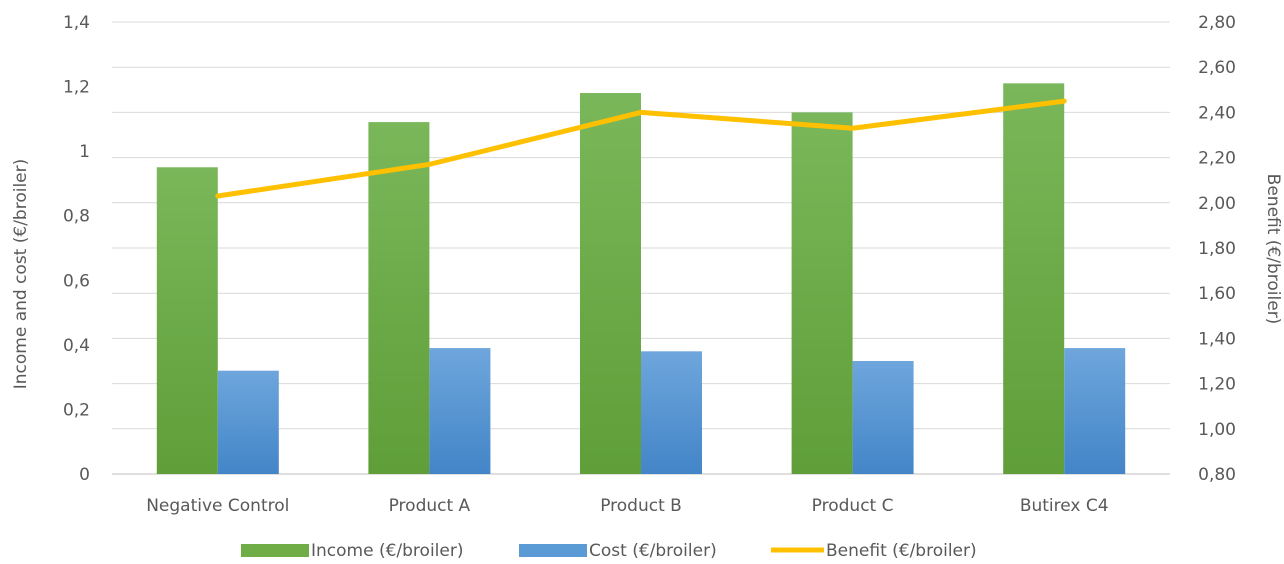  What do you see at coordinates (610, 284) in the screenshot?
I see `bar-income-product-b` at bounding box center [610, 284].